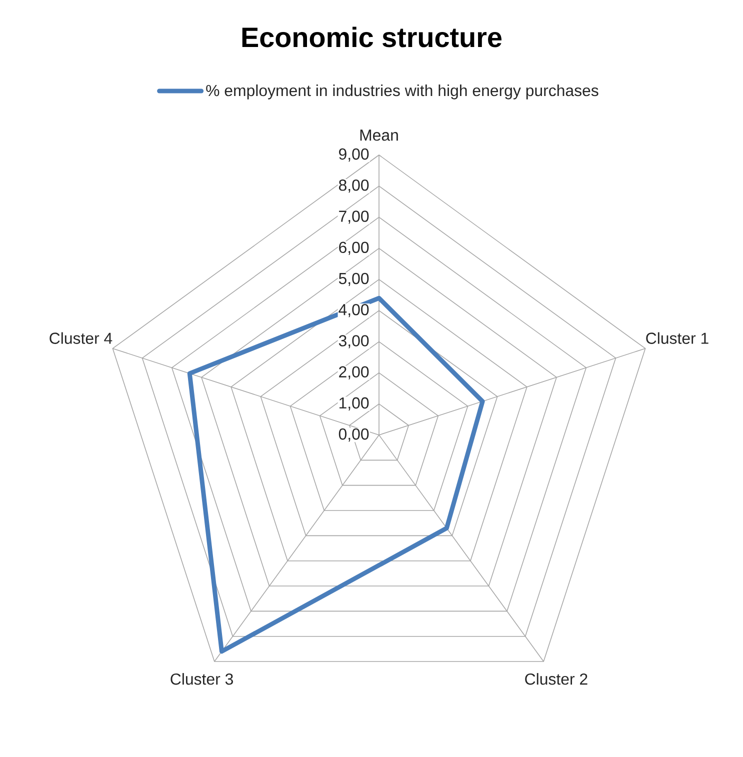  What do you see at coordinates (354, 155) in the screenshot?
I see `y-tick-label: 9,00` at bounding box center [354, 155].